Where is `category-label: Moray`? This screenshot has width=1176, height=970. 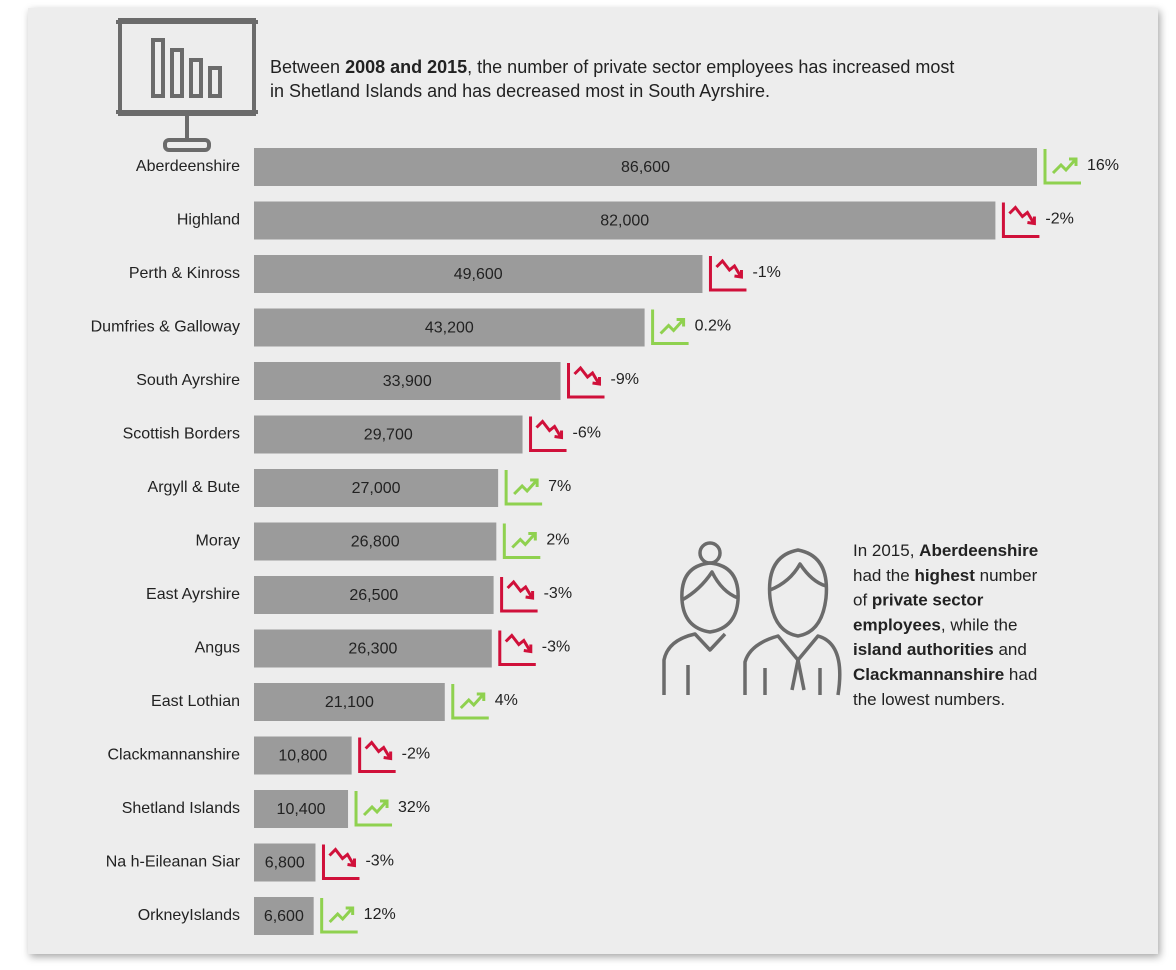
category-label: Moray is located at coordinates (218, 541).